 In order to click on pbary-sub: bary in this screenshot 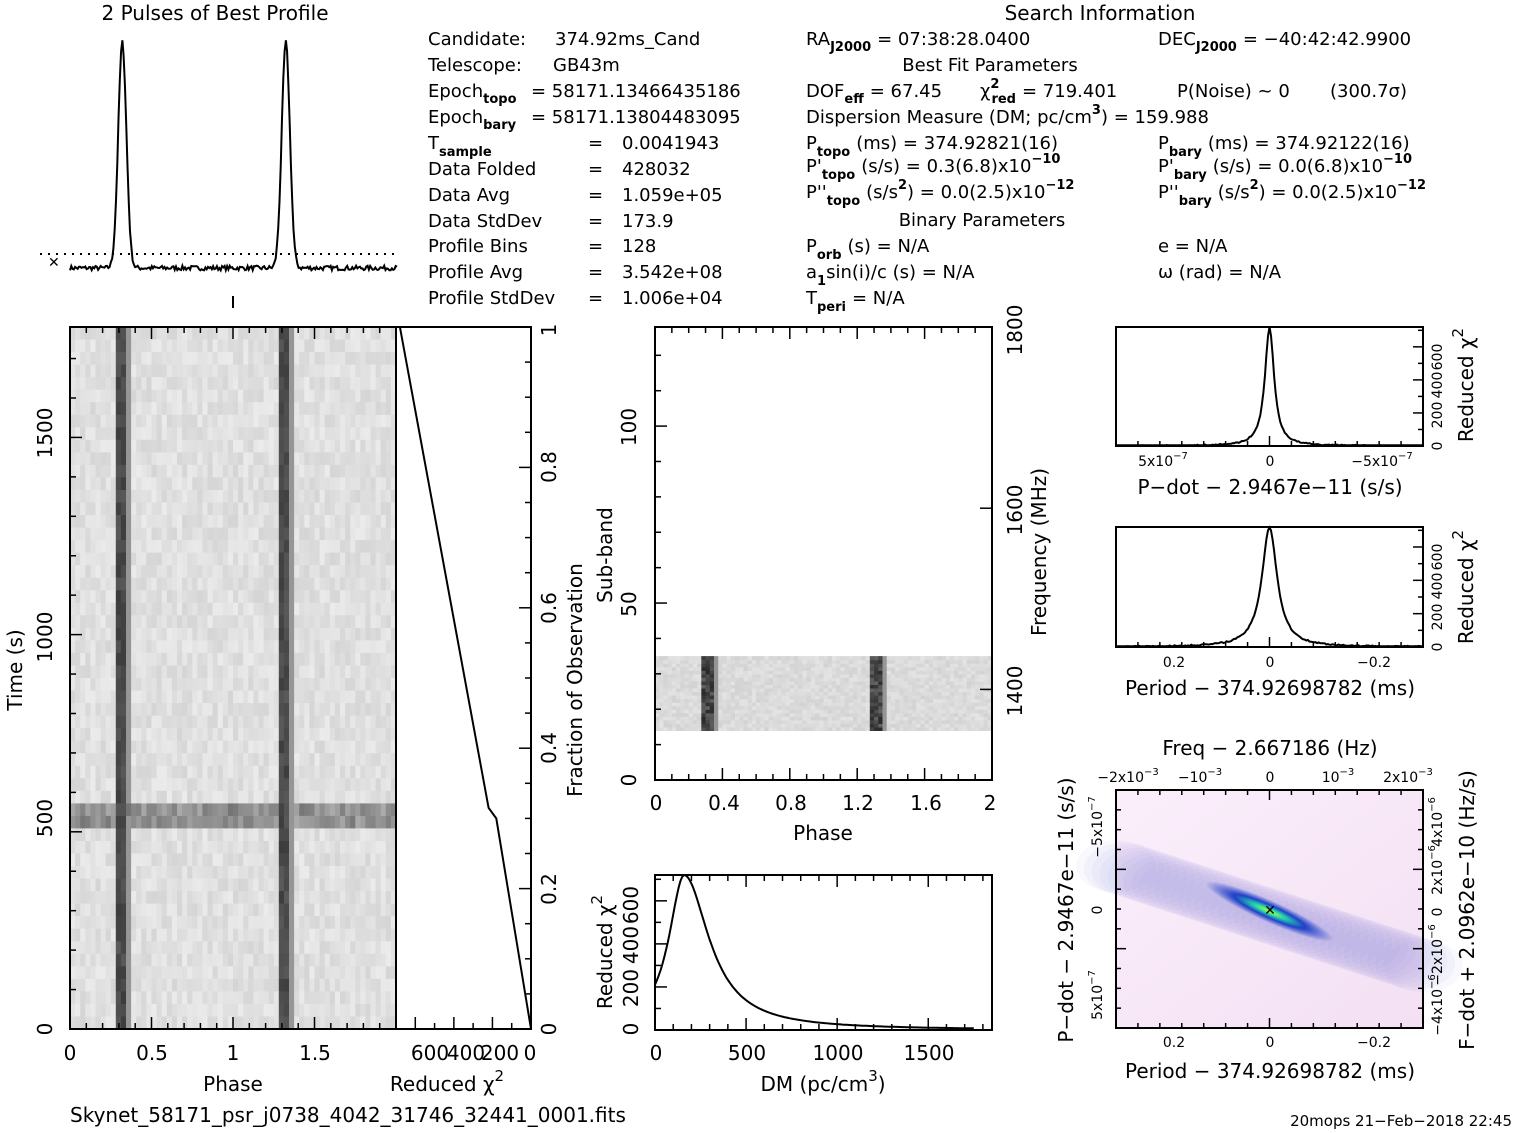, I will do `click(1185, 152)`.